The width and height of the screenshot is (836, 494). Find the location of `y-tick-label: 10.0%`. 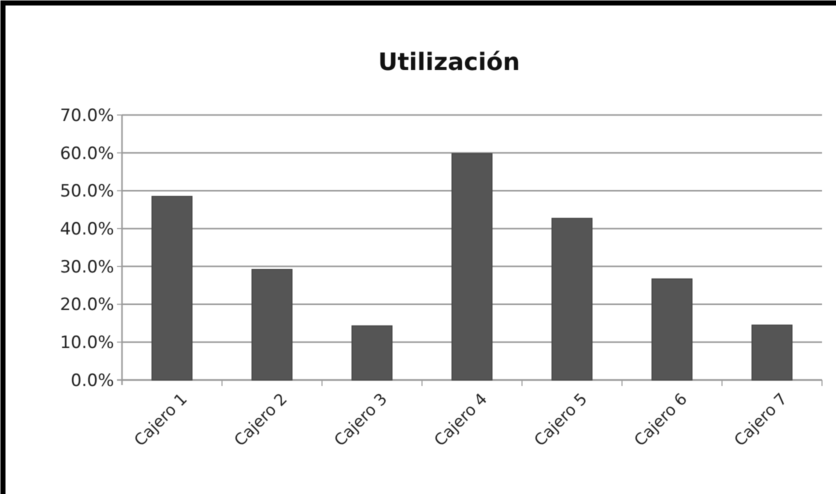

y-tick-label: 10.0% is located at coordinates (87, 343).